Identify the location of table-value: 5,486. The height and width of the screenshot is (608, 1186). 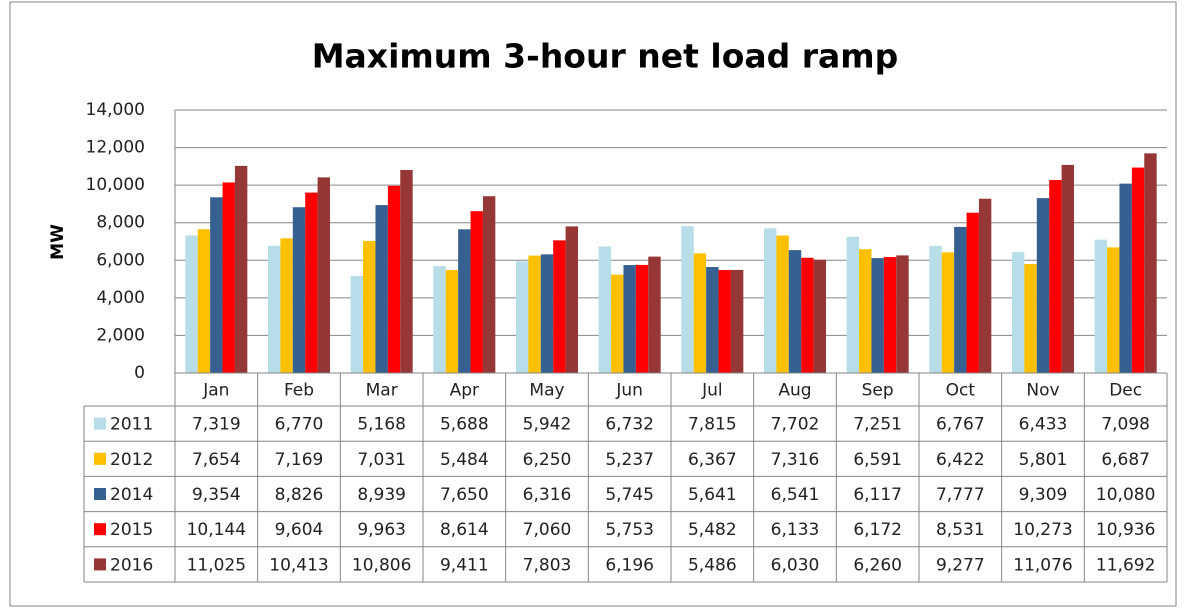
(712, 565).